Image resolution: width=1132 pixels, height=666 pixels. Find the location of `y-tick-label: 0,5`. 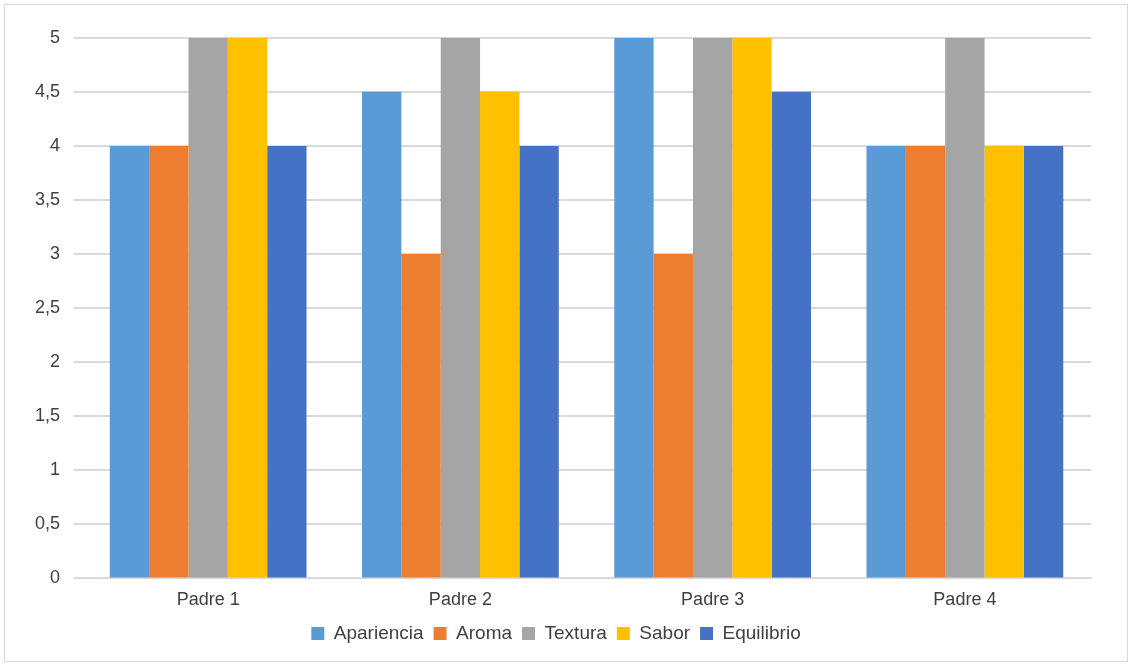

y-tick-label: 0,5 is located at coordinates (47, 523).